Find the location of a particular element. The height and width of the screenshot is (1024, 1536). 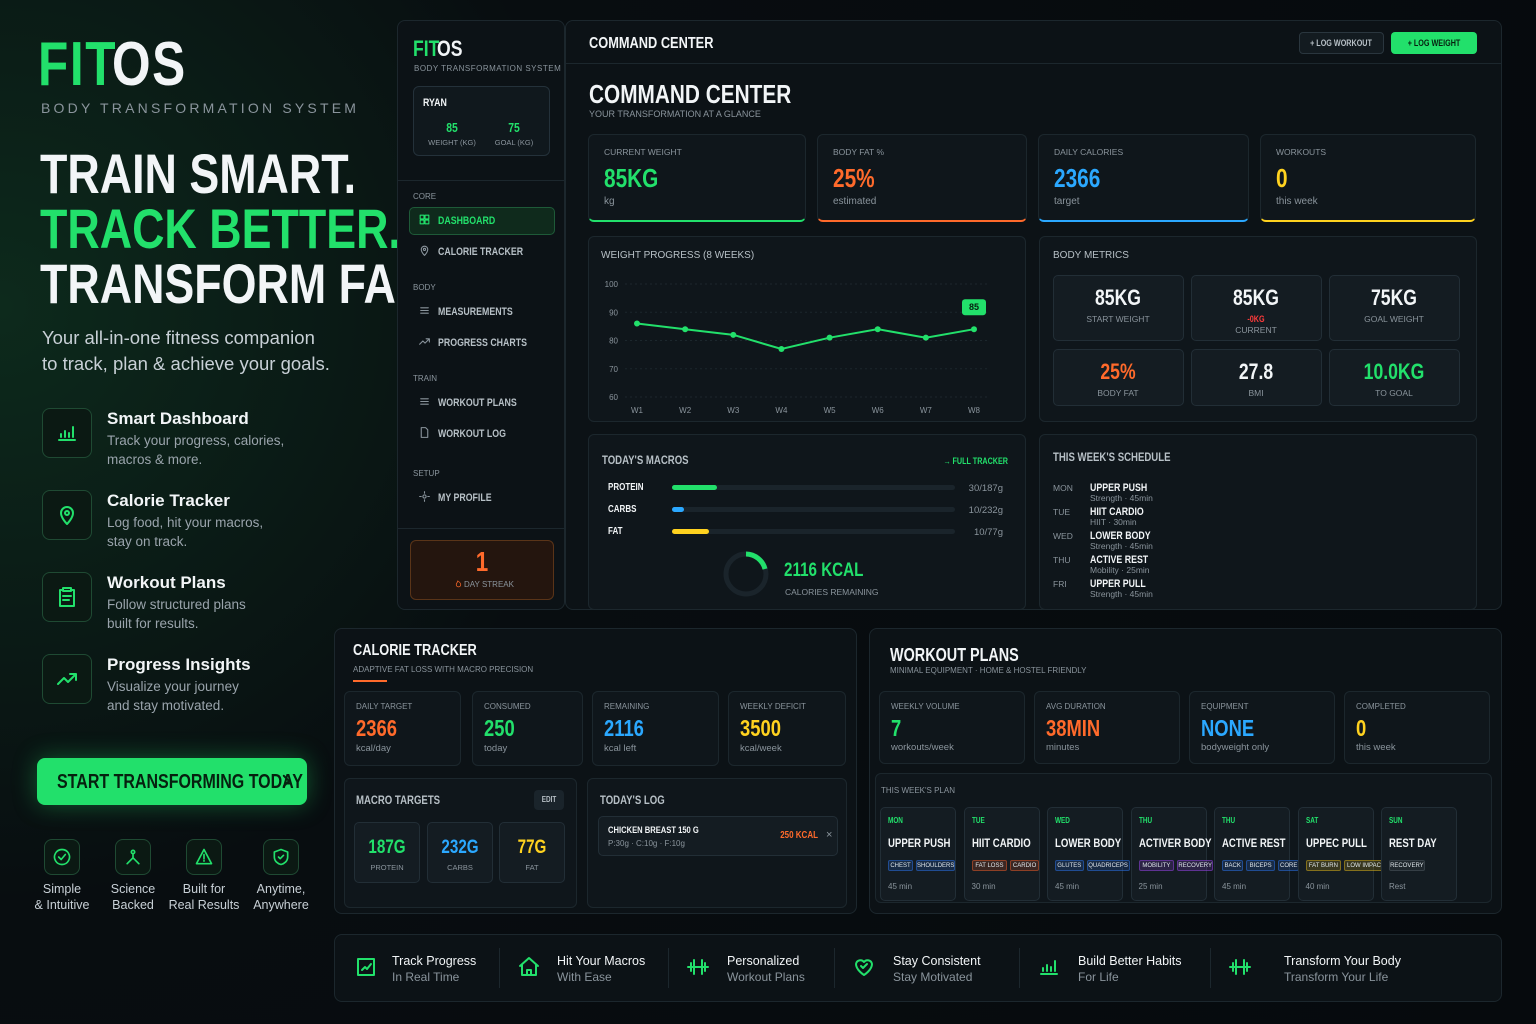

remove-button: × is located at coordinates (829, 835).